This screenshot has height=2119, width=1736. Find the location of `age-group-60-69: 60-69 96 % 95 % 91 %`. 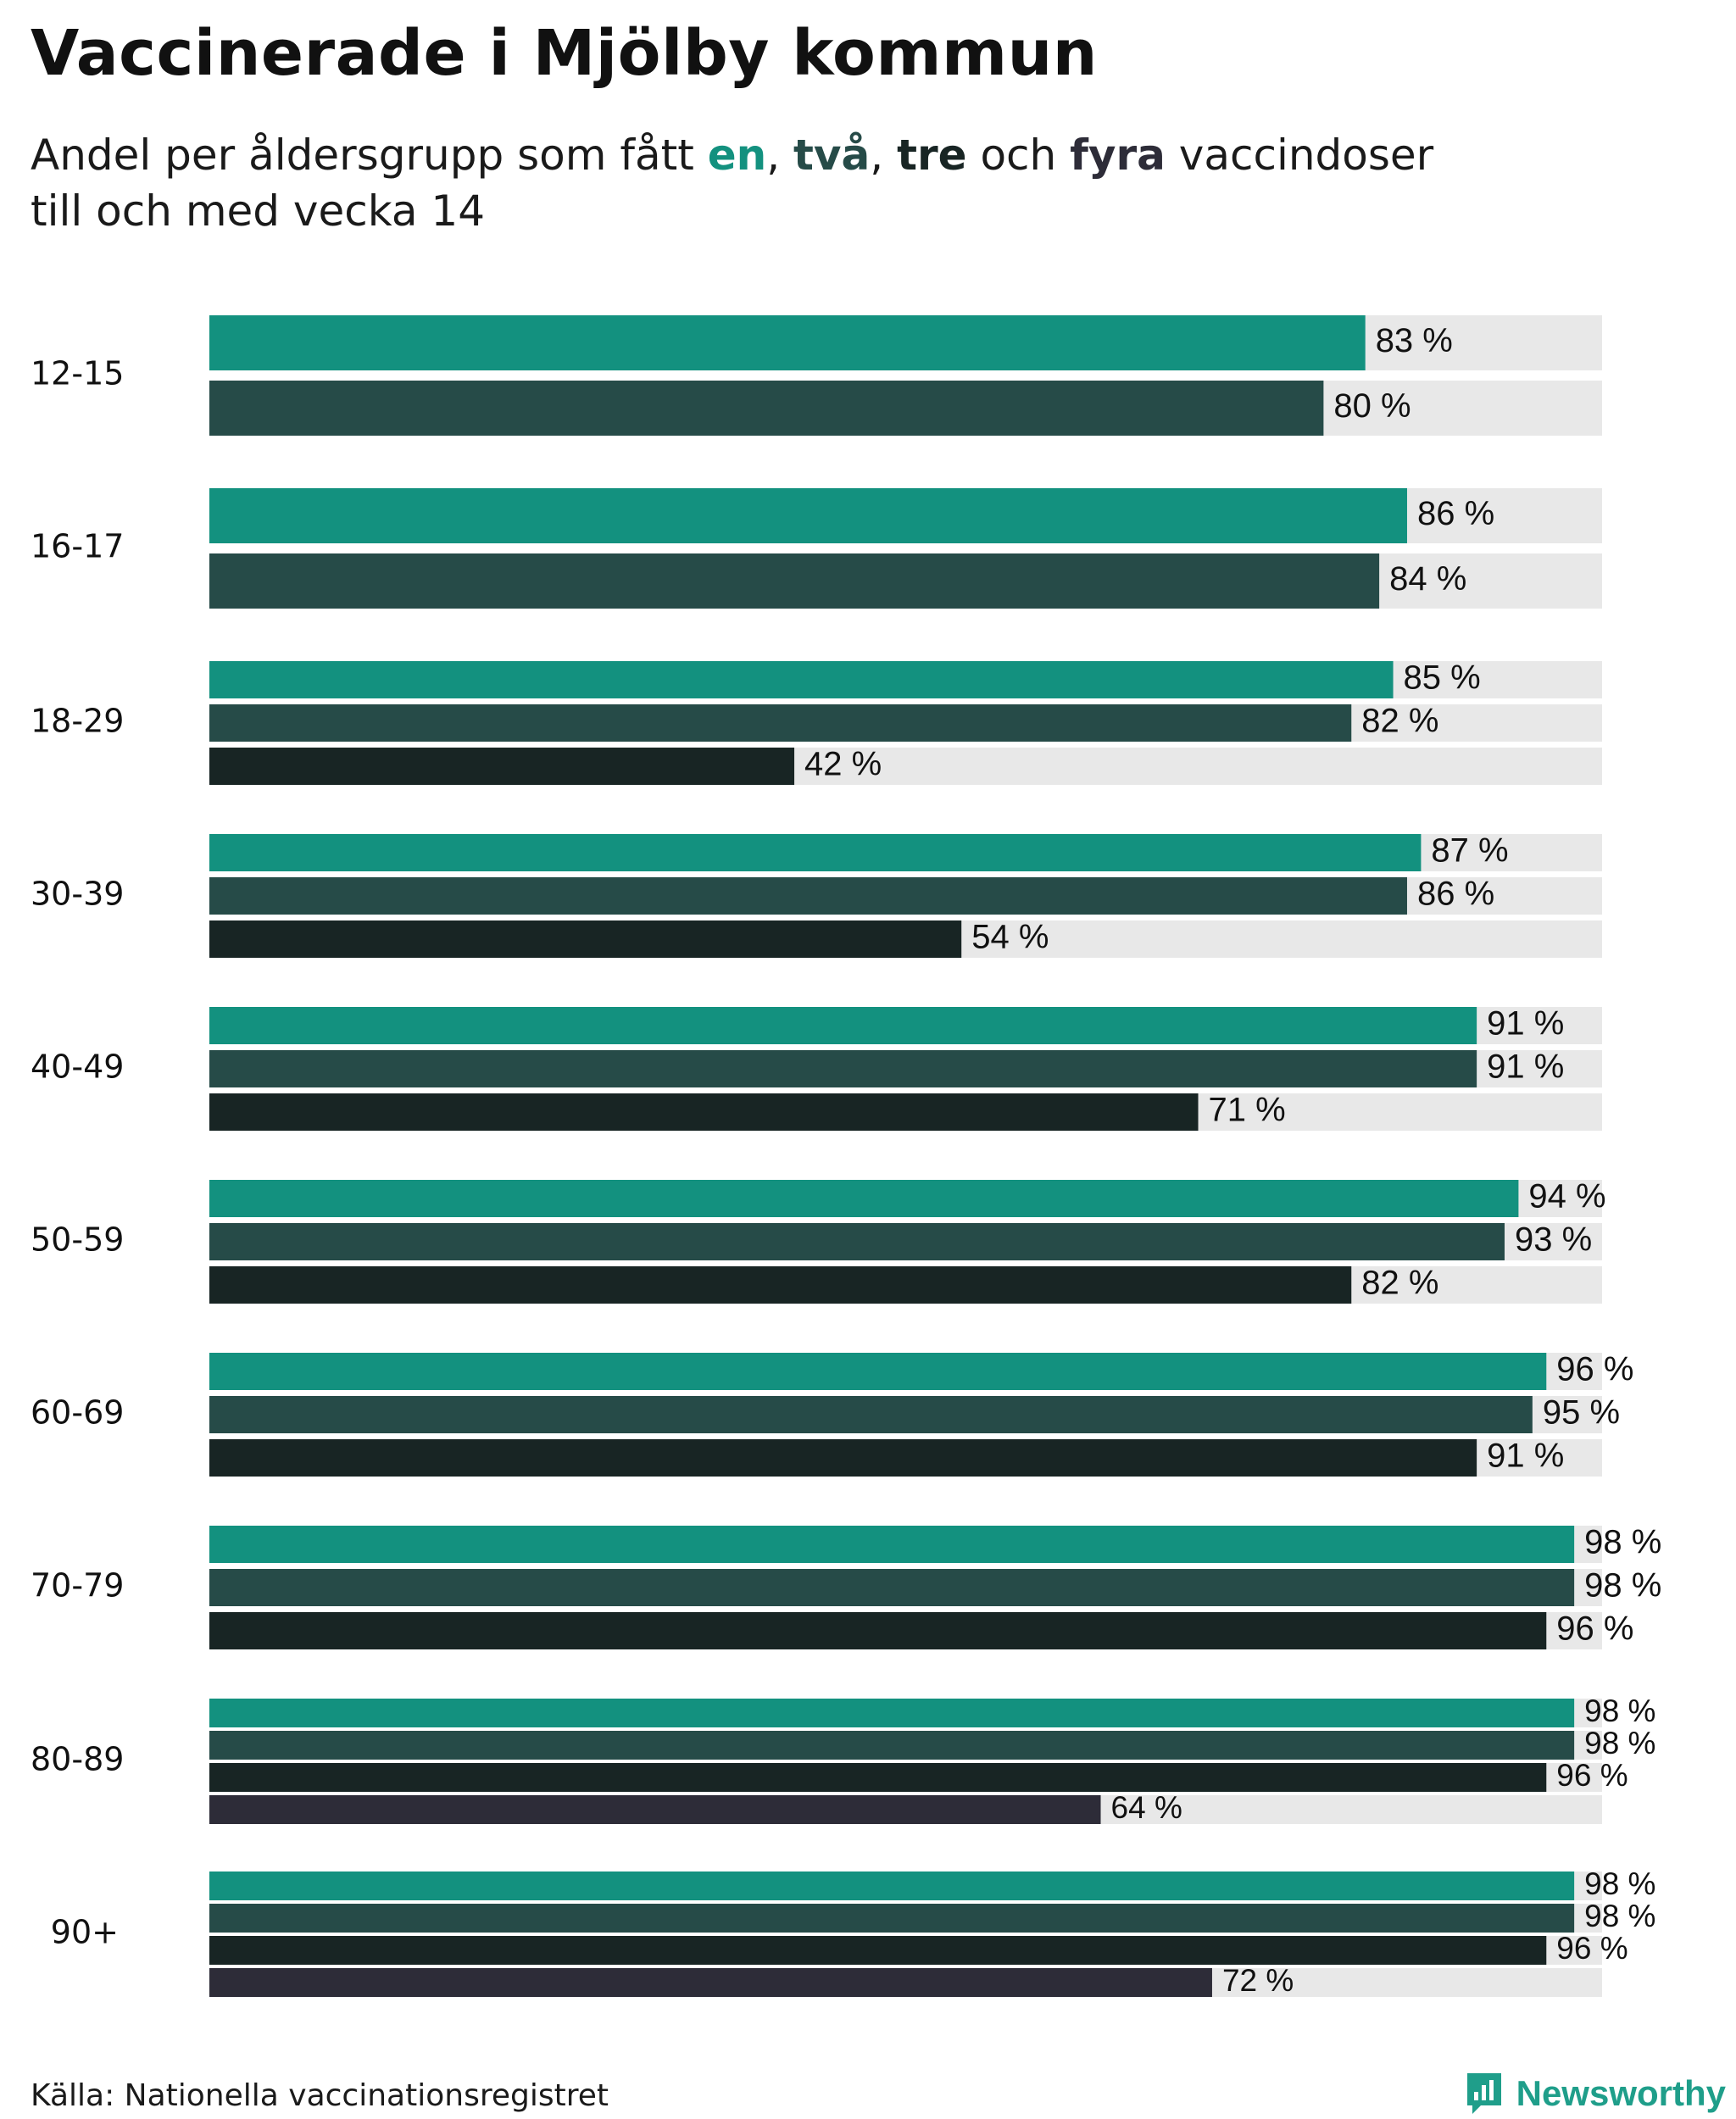

age-group-60-69: 60-69 96 % 95 % 91 % is located at coordinates (832, 1414).